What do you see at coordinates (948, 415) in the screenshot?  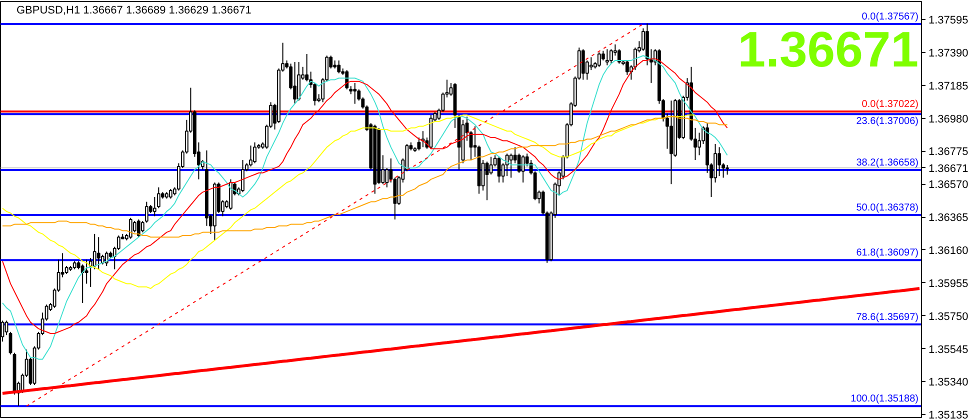 I see `y-tick-label: 1.35135` at bounding box center [948, 415].